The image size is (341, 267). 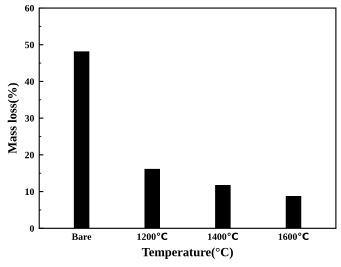 I want to click on y-tick-label: 60, so click(x=29, y=8).